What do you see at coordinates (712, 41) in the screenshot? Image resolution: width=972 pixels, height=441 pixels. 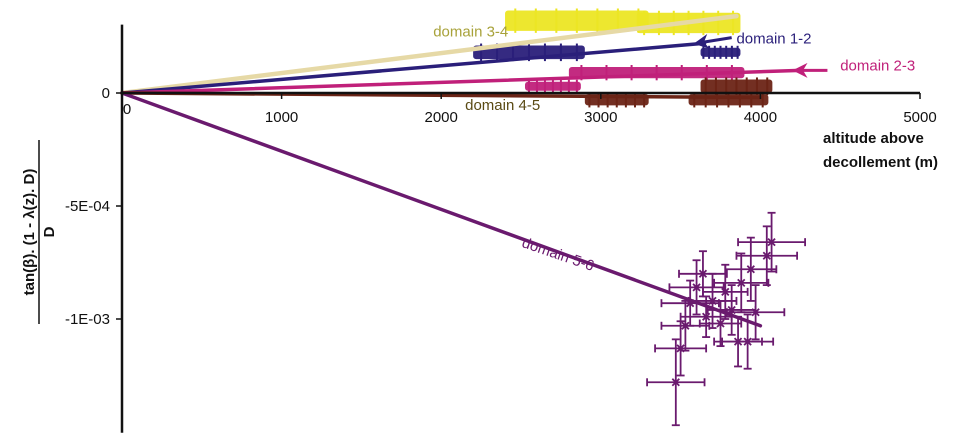 I see `label-arrow` at bounding box center [712, 41].